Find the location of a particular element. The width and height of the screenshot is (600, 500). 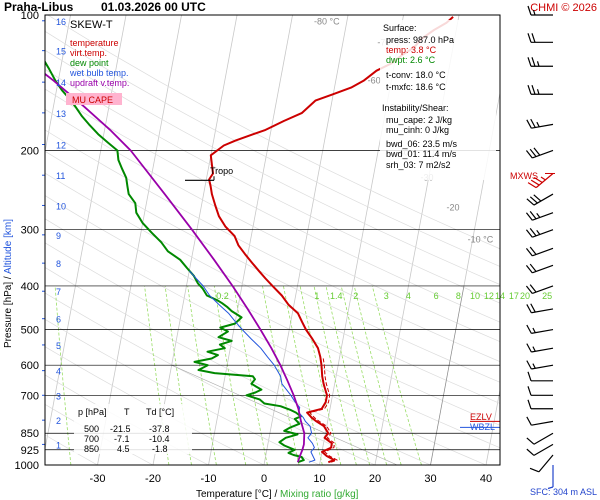

table-row-700-td: -10.4 is located at coordinates (159, 439).